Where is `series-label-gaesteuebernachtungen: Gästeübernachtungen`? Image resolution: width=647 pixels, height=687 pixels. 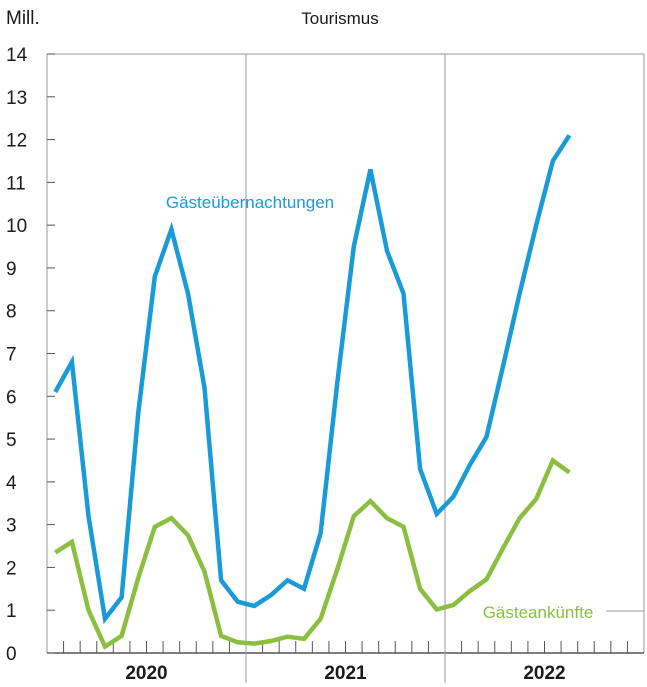
series-label-gaesteuebernachtungen: Gästeübernachtungen is located at coordinates (250, 202).